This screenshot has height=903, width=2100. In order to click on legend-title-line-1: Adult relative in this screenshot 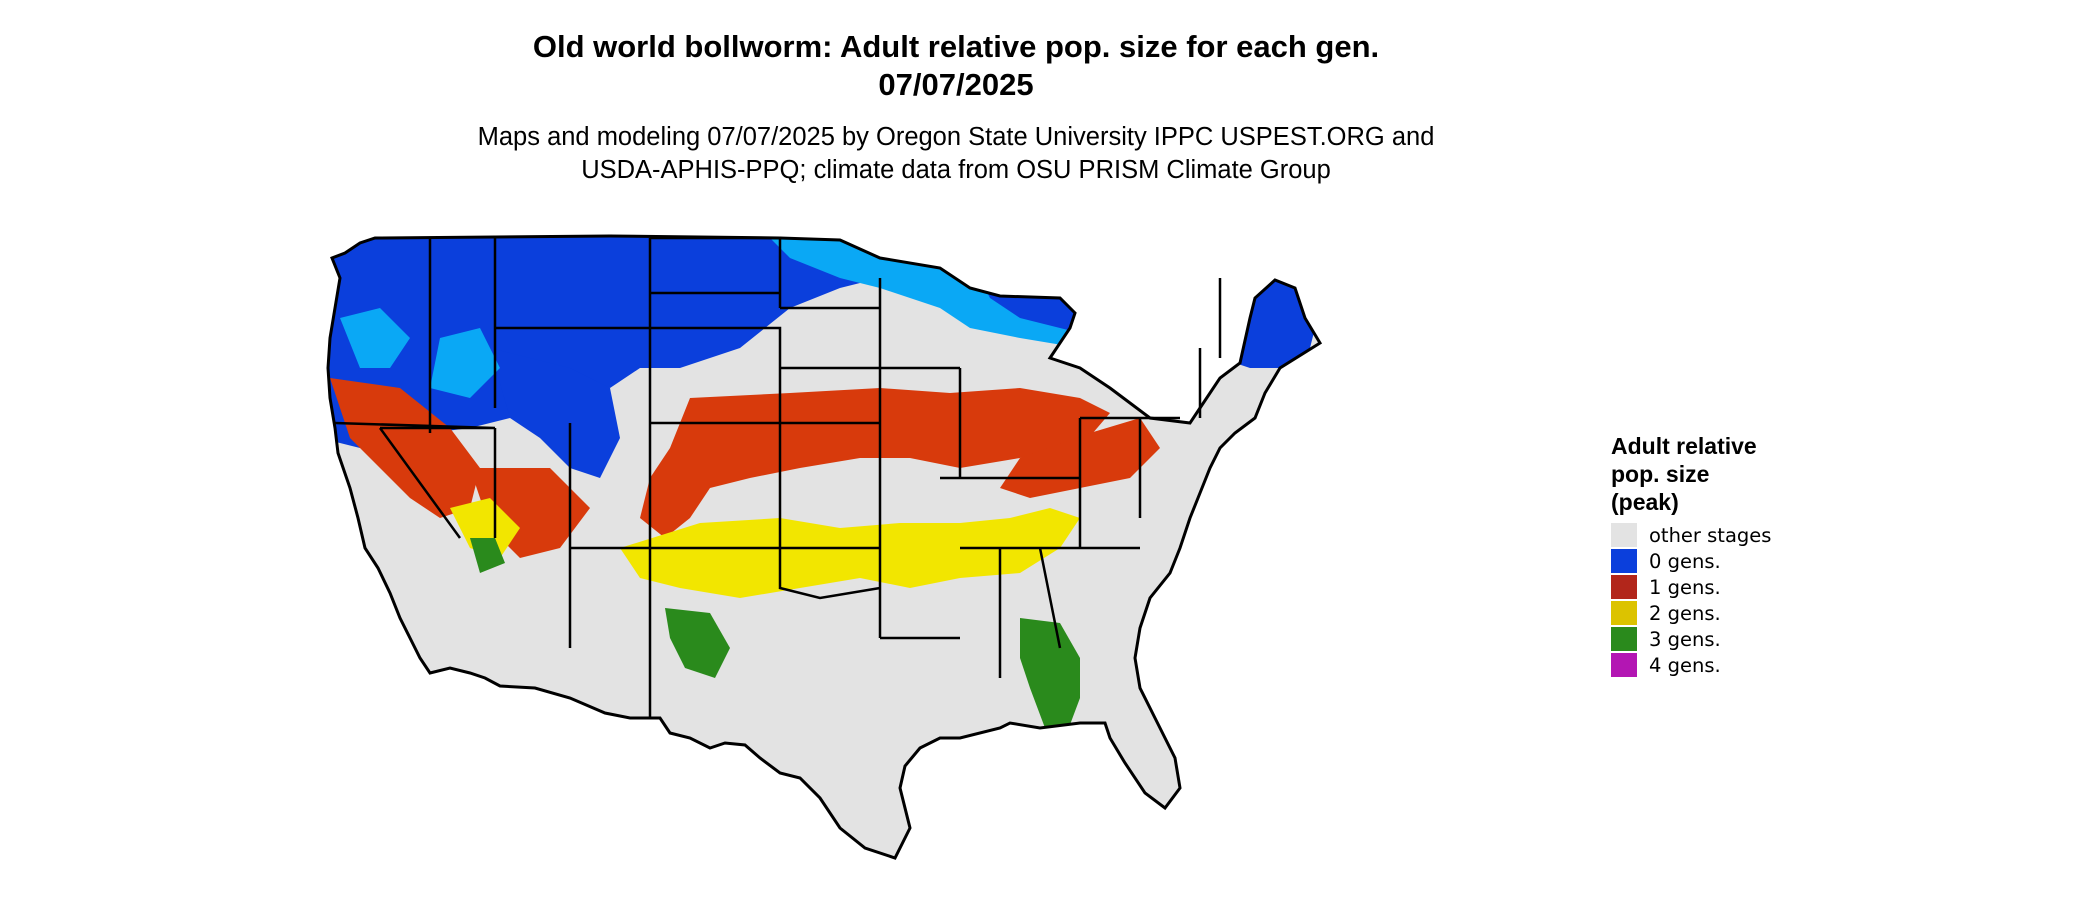, I will do `click(1684, 446)`.